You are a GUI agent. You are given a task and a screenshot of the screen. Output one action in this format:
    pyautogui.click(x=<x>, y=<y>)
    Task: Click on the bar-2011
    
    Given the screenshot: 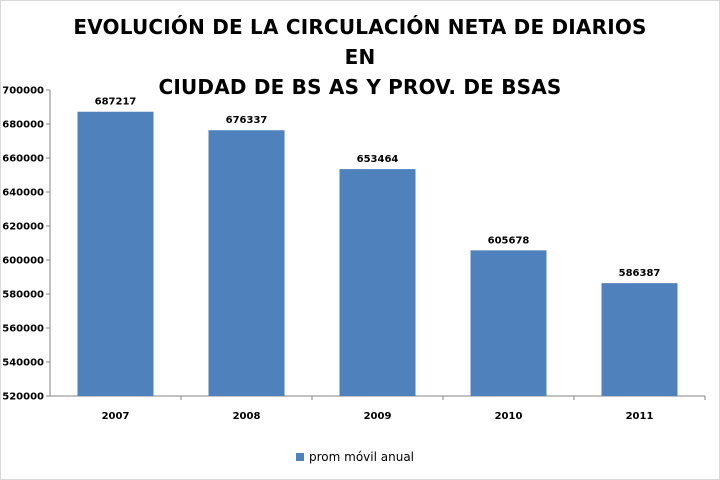 What is the action you would take?
    pyautogui.click(x=639, y=339)
    